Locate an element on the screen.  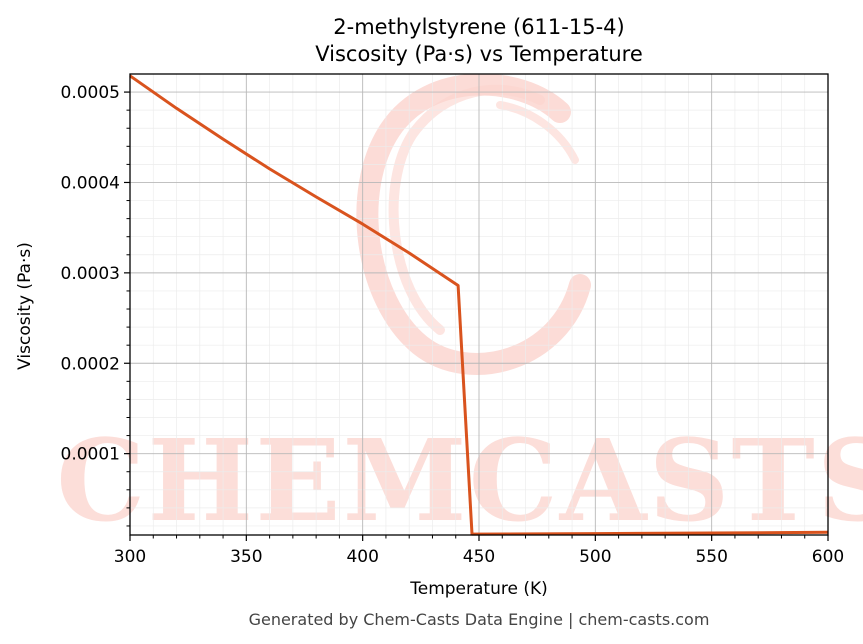
x-tick-label: 350 is located at coordinates (246, 557).